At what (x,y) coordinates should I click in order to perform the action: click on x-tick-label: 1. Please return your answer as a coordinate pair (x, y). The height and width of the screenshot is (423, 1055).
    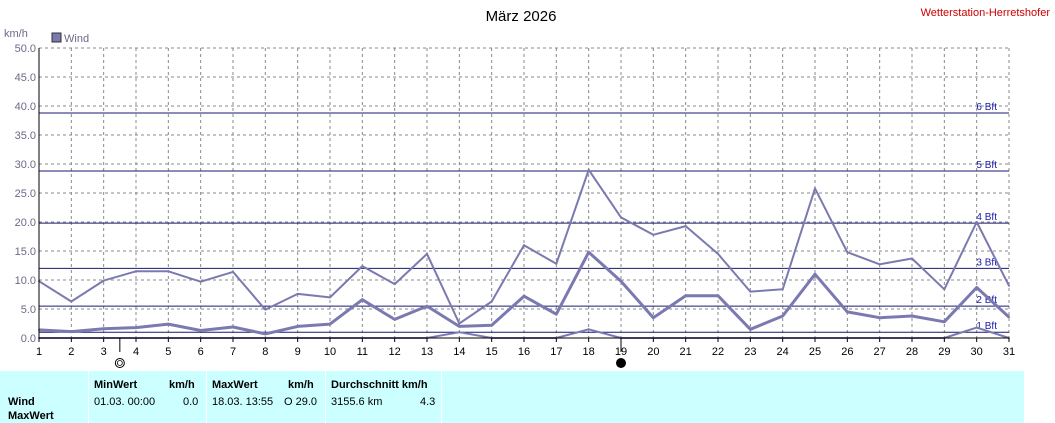
    Looking at the image, I should click on (39, 352).